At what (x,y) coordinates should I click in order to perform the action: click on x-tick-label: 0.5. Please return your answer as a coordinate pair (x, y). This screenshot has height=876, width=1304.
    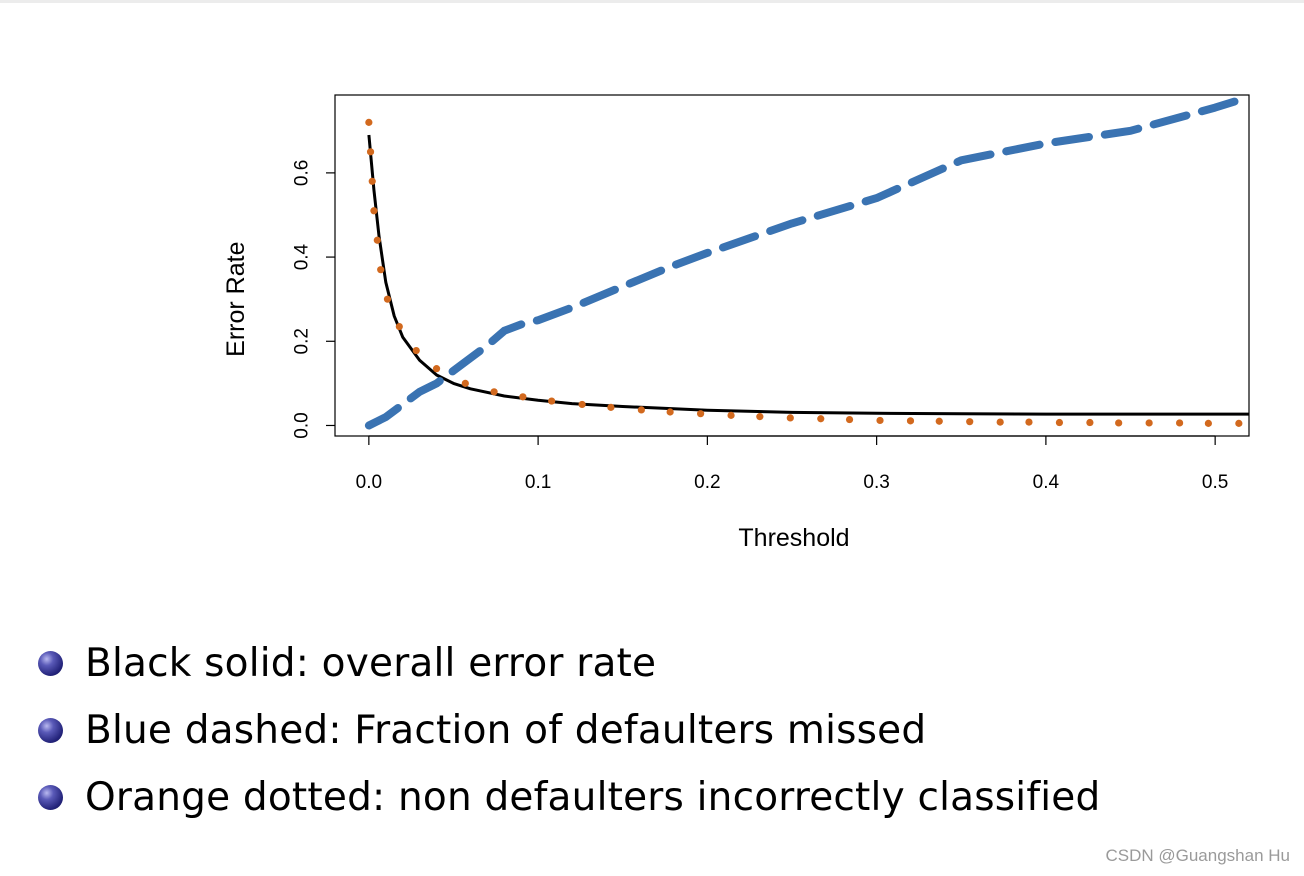
    Looking at the image, I should click on (1215, 482).